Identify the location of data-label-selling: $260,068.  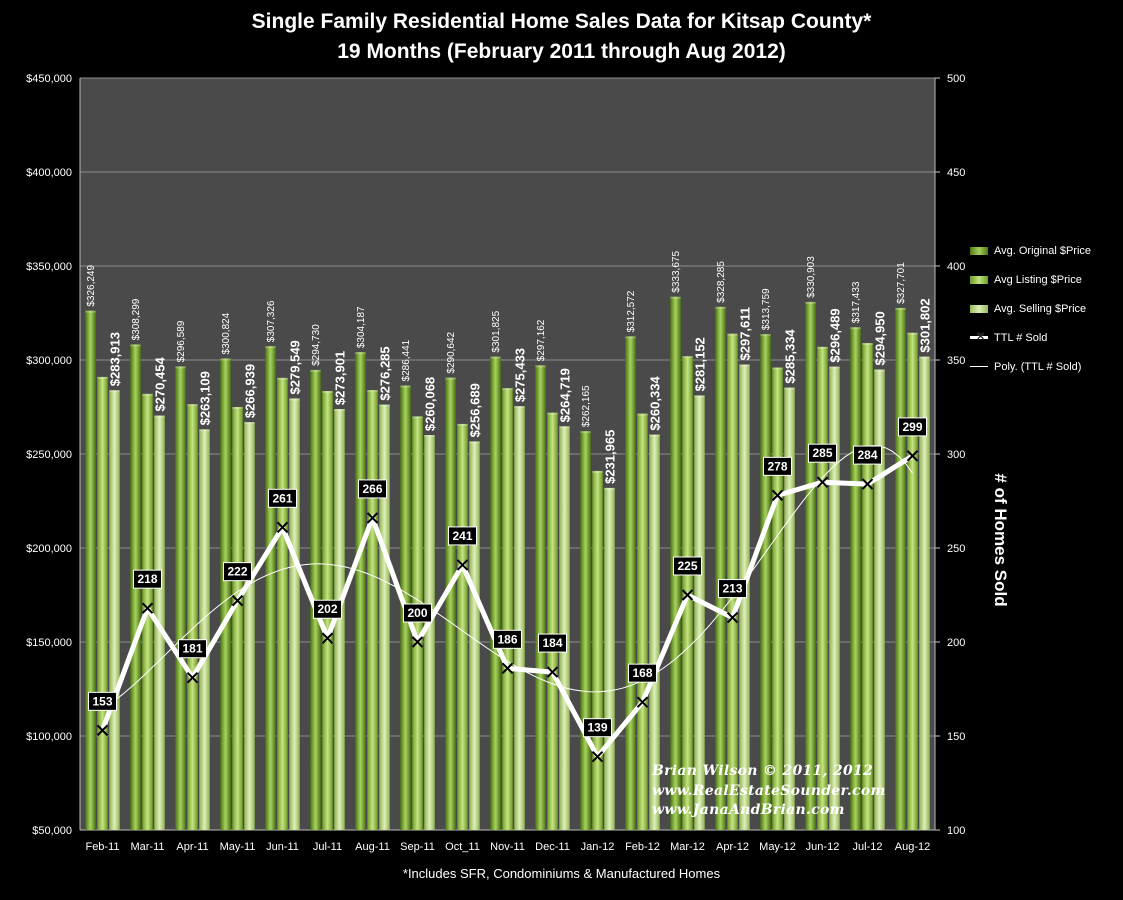
(430, 404).